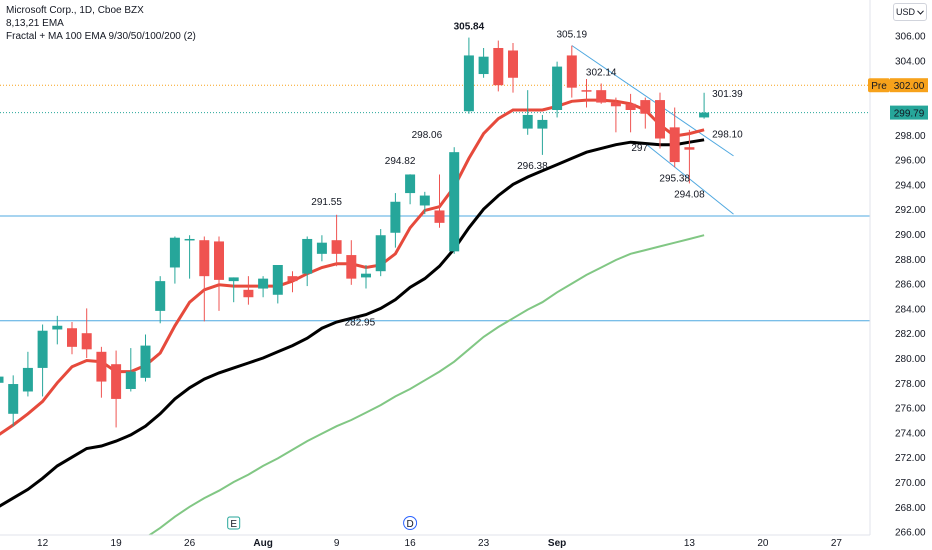 This screenshot has height=550, width=932. Describe the element at coordinates (910, 433) in the screenshot. I see `y-tick-label: 274.00` at that location.